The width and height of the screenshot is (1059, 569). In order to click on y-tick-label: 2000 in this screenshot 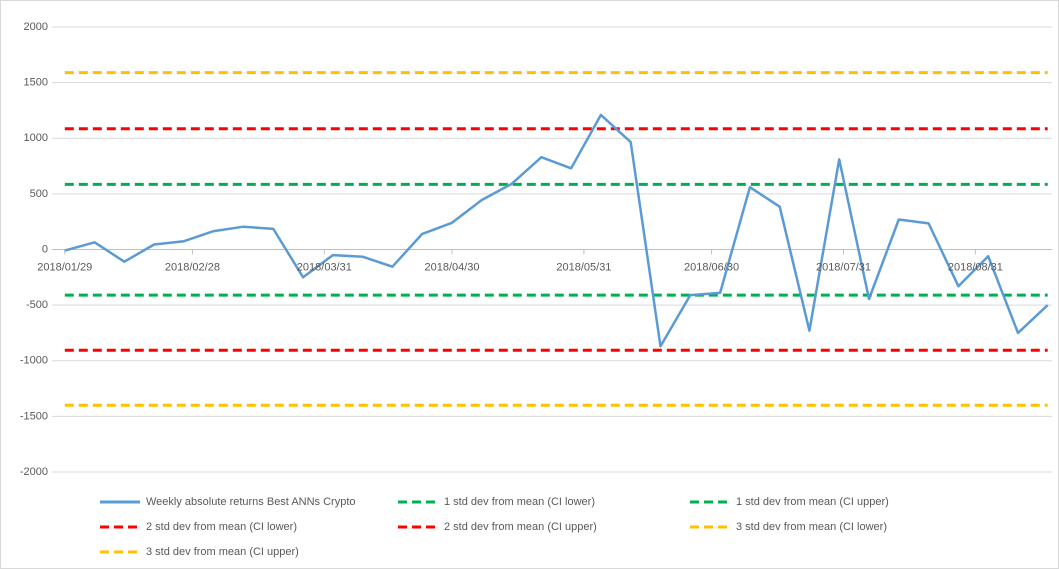, I will do `click(36, 27)`.